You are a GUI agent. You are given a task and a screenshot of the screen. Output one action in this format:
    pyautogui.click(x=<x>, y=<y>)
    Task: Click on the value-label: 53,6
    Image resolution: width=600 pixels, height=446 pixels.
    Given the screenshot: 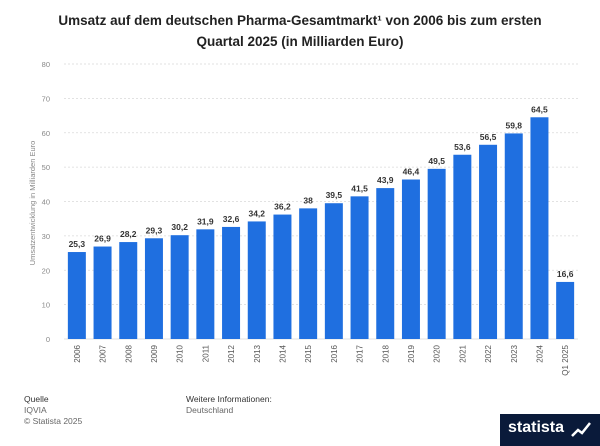 What is the action you would take?
    pyautogui.click(x=462, y=147)
    